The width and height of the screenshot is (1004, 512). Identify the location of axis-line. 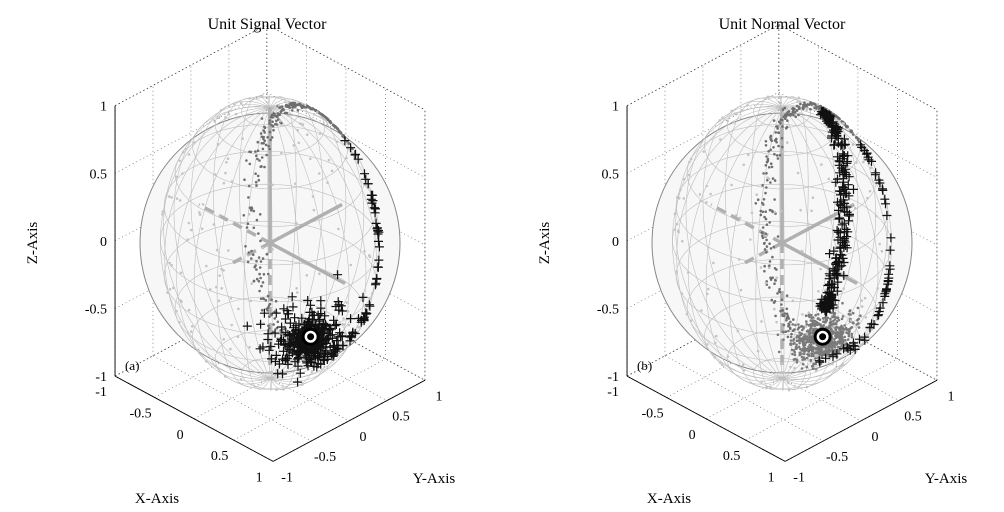
(349, 420).